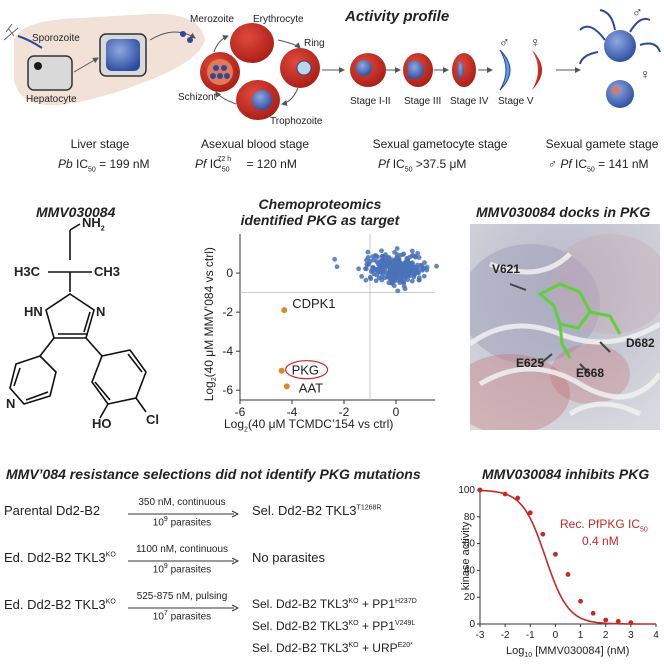  What do you see at coordinates (422, 165) in the screenshot?
I see `ic50-gametocyte: Pf IC50 >37.5 μM` at bounding box center [422, 165].